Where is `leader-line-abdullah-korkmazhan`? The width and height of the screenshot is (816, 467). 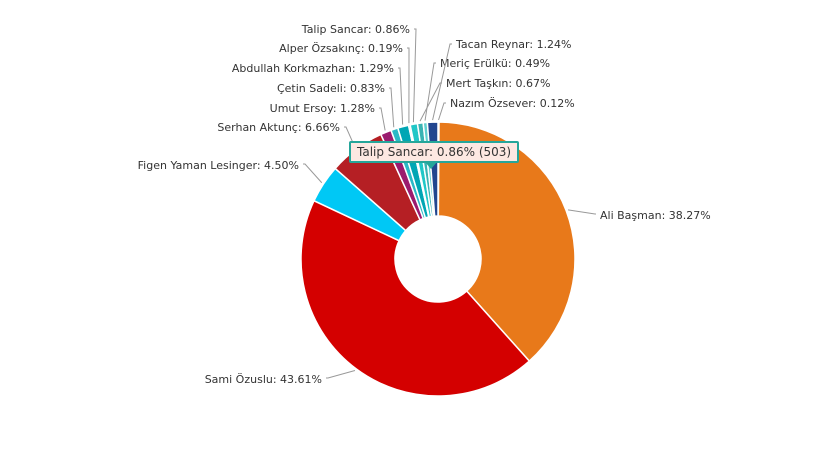
leader-line-abdullah-korkmazhan is located at coordinates (401, 96).